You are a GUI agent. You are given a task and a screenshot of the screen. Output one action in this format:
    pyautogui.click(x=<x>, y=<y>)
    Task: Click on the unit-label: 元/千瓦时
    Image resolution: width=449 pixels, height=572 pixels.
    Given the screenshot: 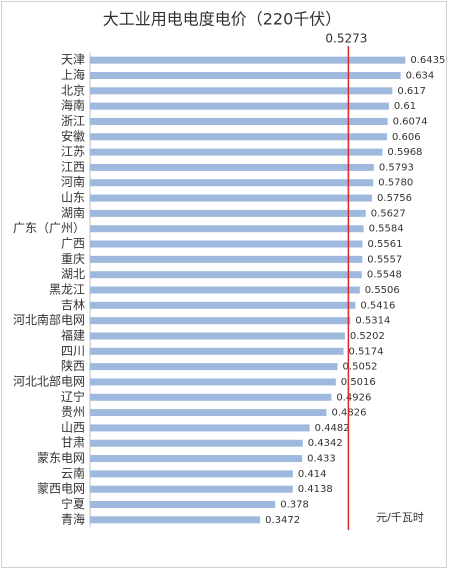 What is the action you would take?
    pyautogui.click(x=400, y=517)
    